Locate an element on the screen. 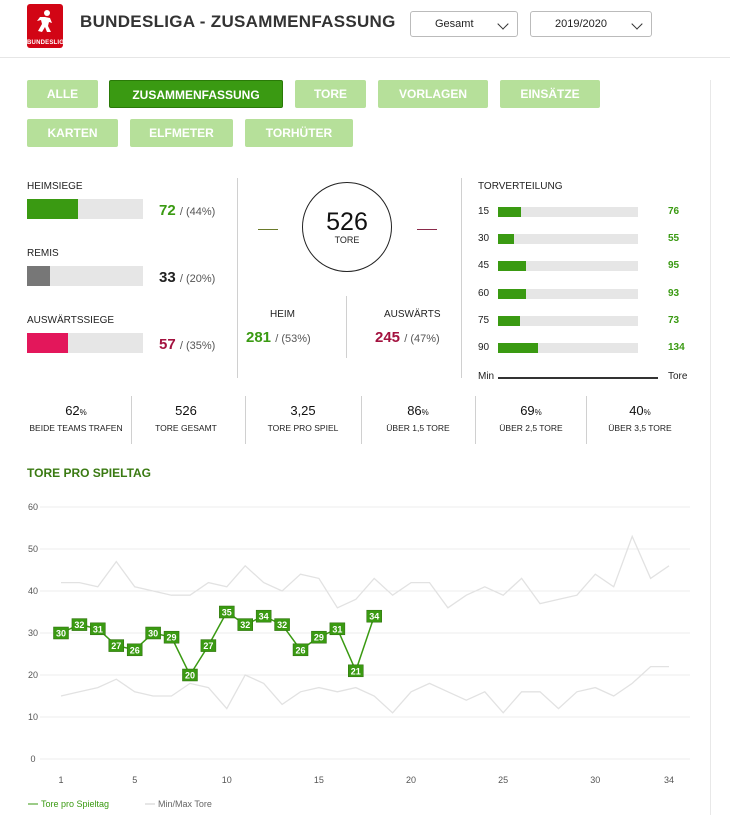  distribution-minute: 90 is located at coordinates (484, 347).